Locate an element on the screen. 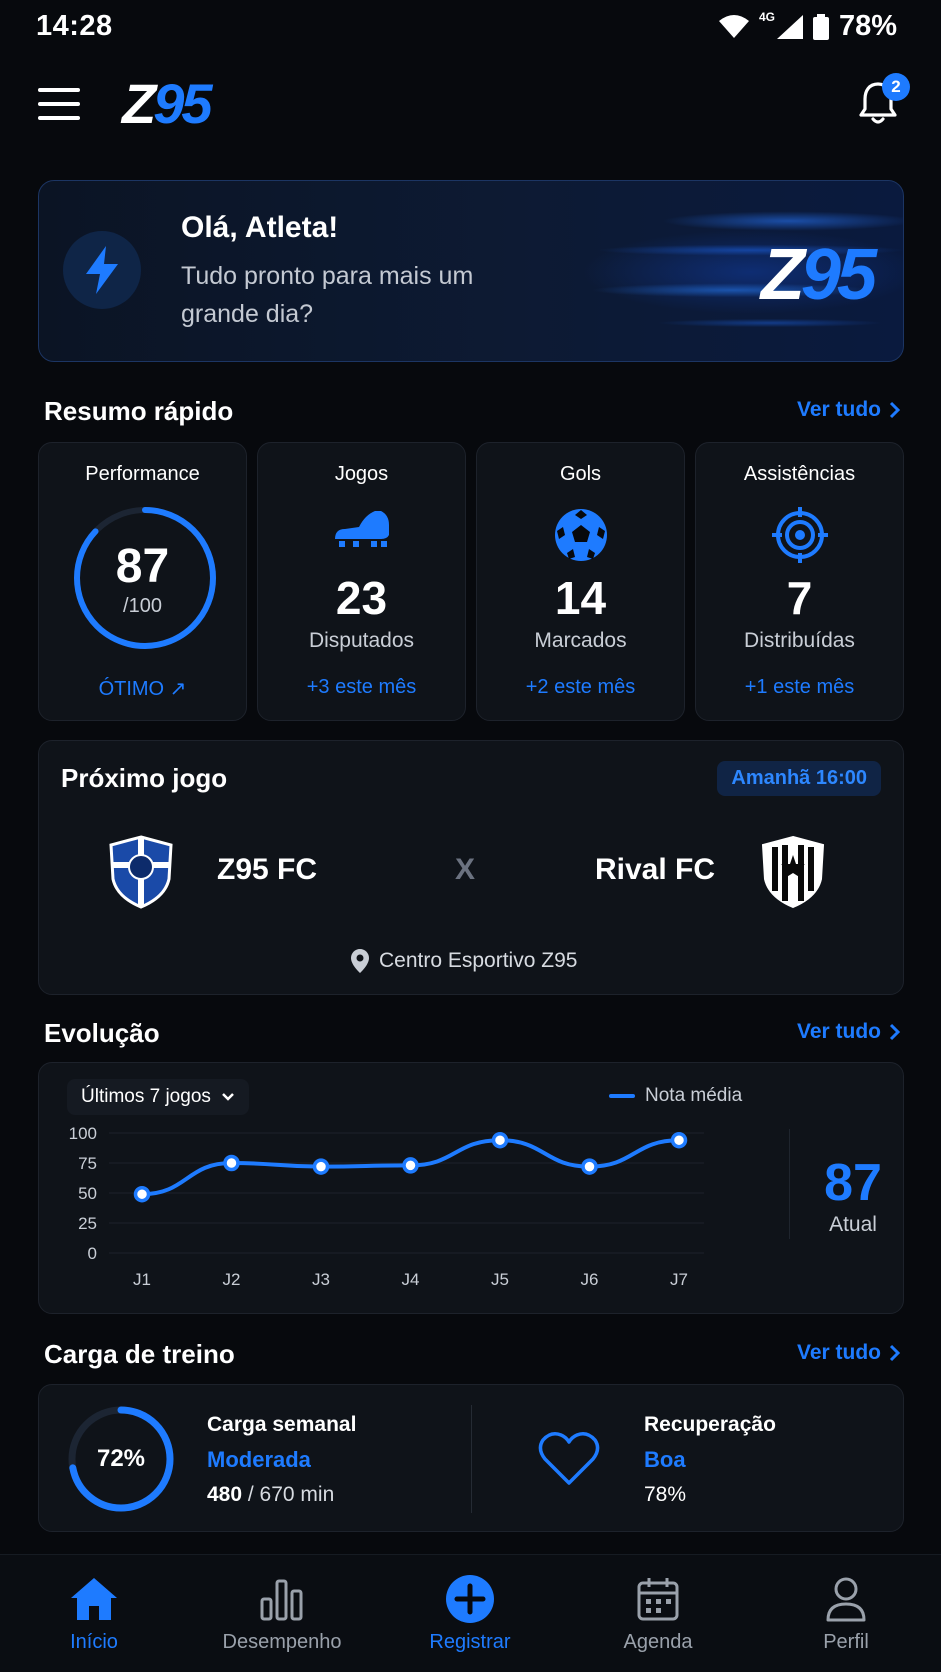 The width and height of the screenshot is (941, 1672). nav-agenda: Agenda is located at coordinates (658, 1613).